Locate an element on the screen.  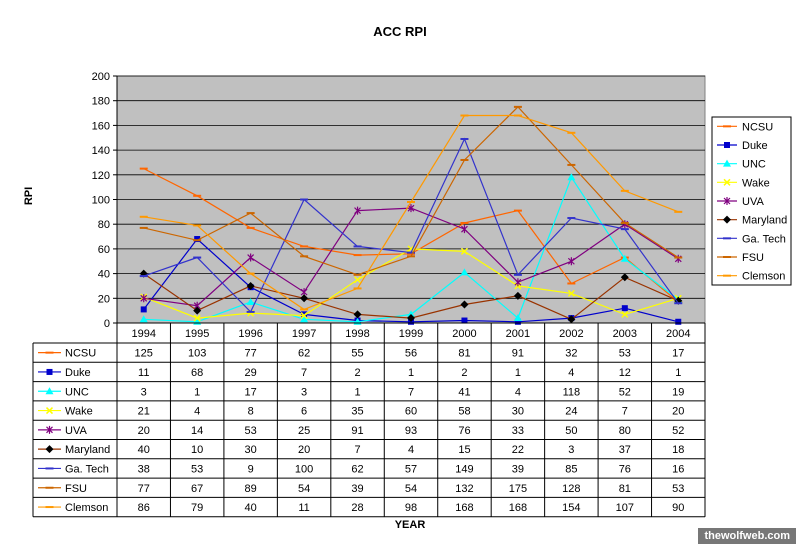
data-label: 24 is located at coordinates (571, 412).